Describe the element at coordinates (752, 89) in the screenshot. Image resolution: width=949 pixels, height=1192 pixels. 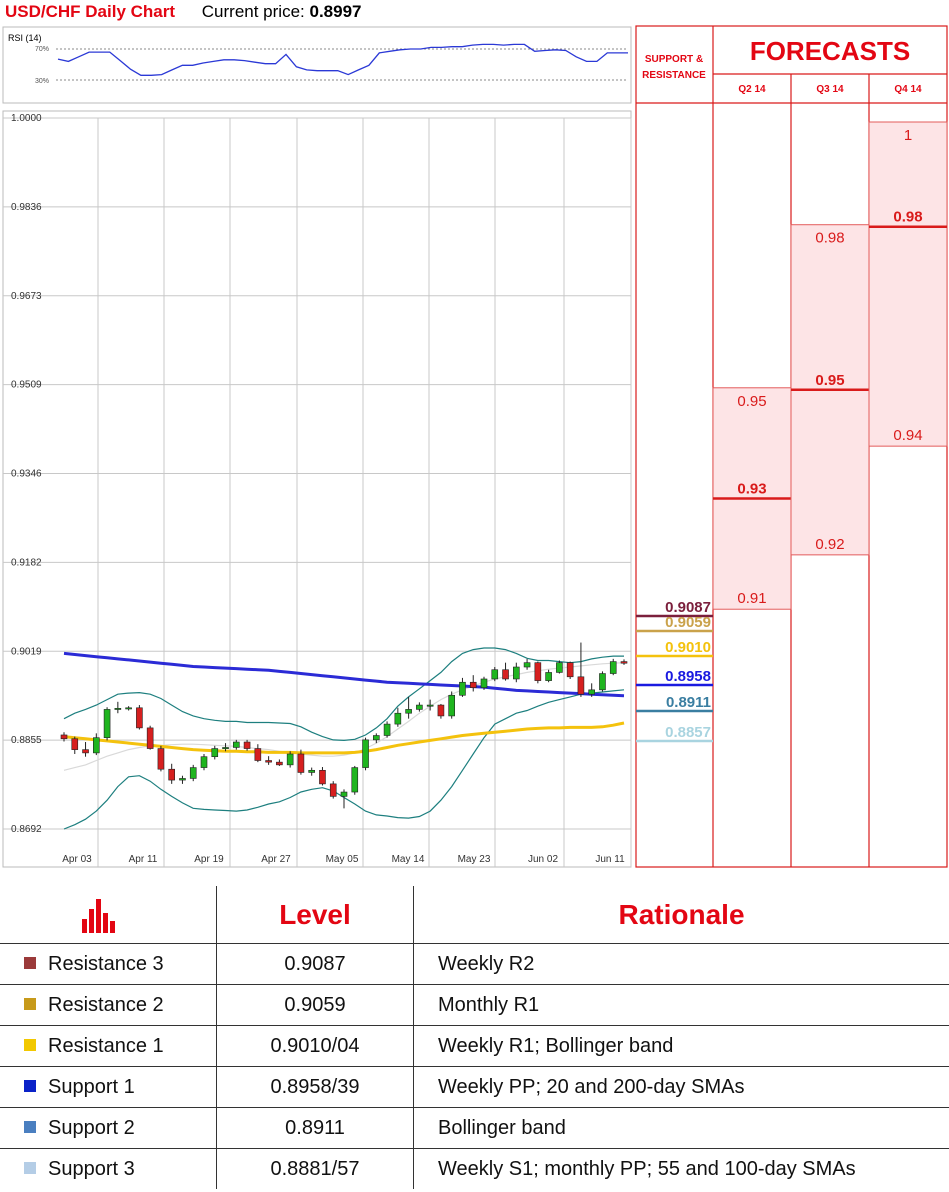
I see `quarter-label-q2: Q2 14` at that location.